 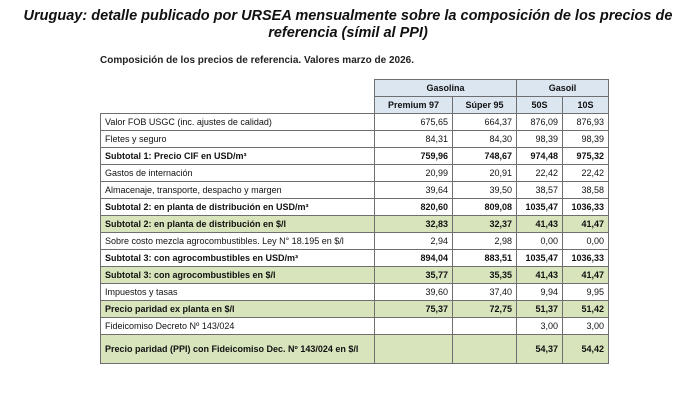 I want to click on product-header-50s: 50S, so click(x=539, y=105).